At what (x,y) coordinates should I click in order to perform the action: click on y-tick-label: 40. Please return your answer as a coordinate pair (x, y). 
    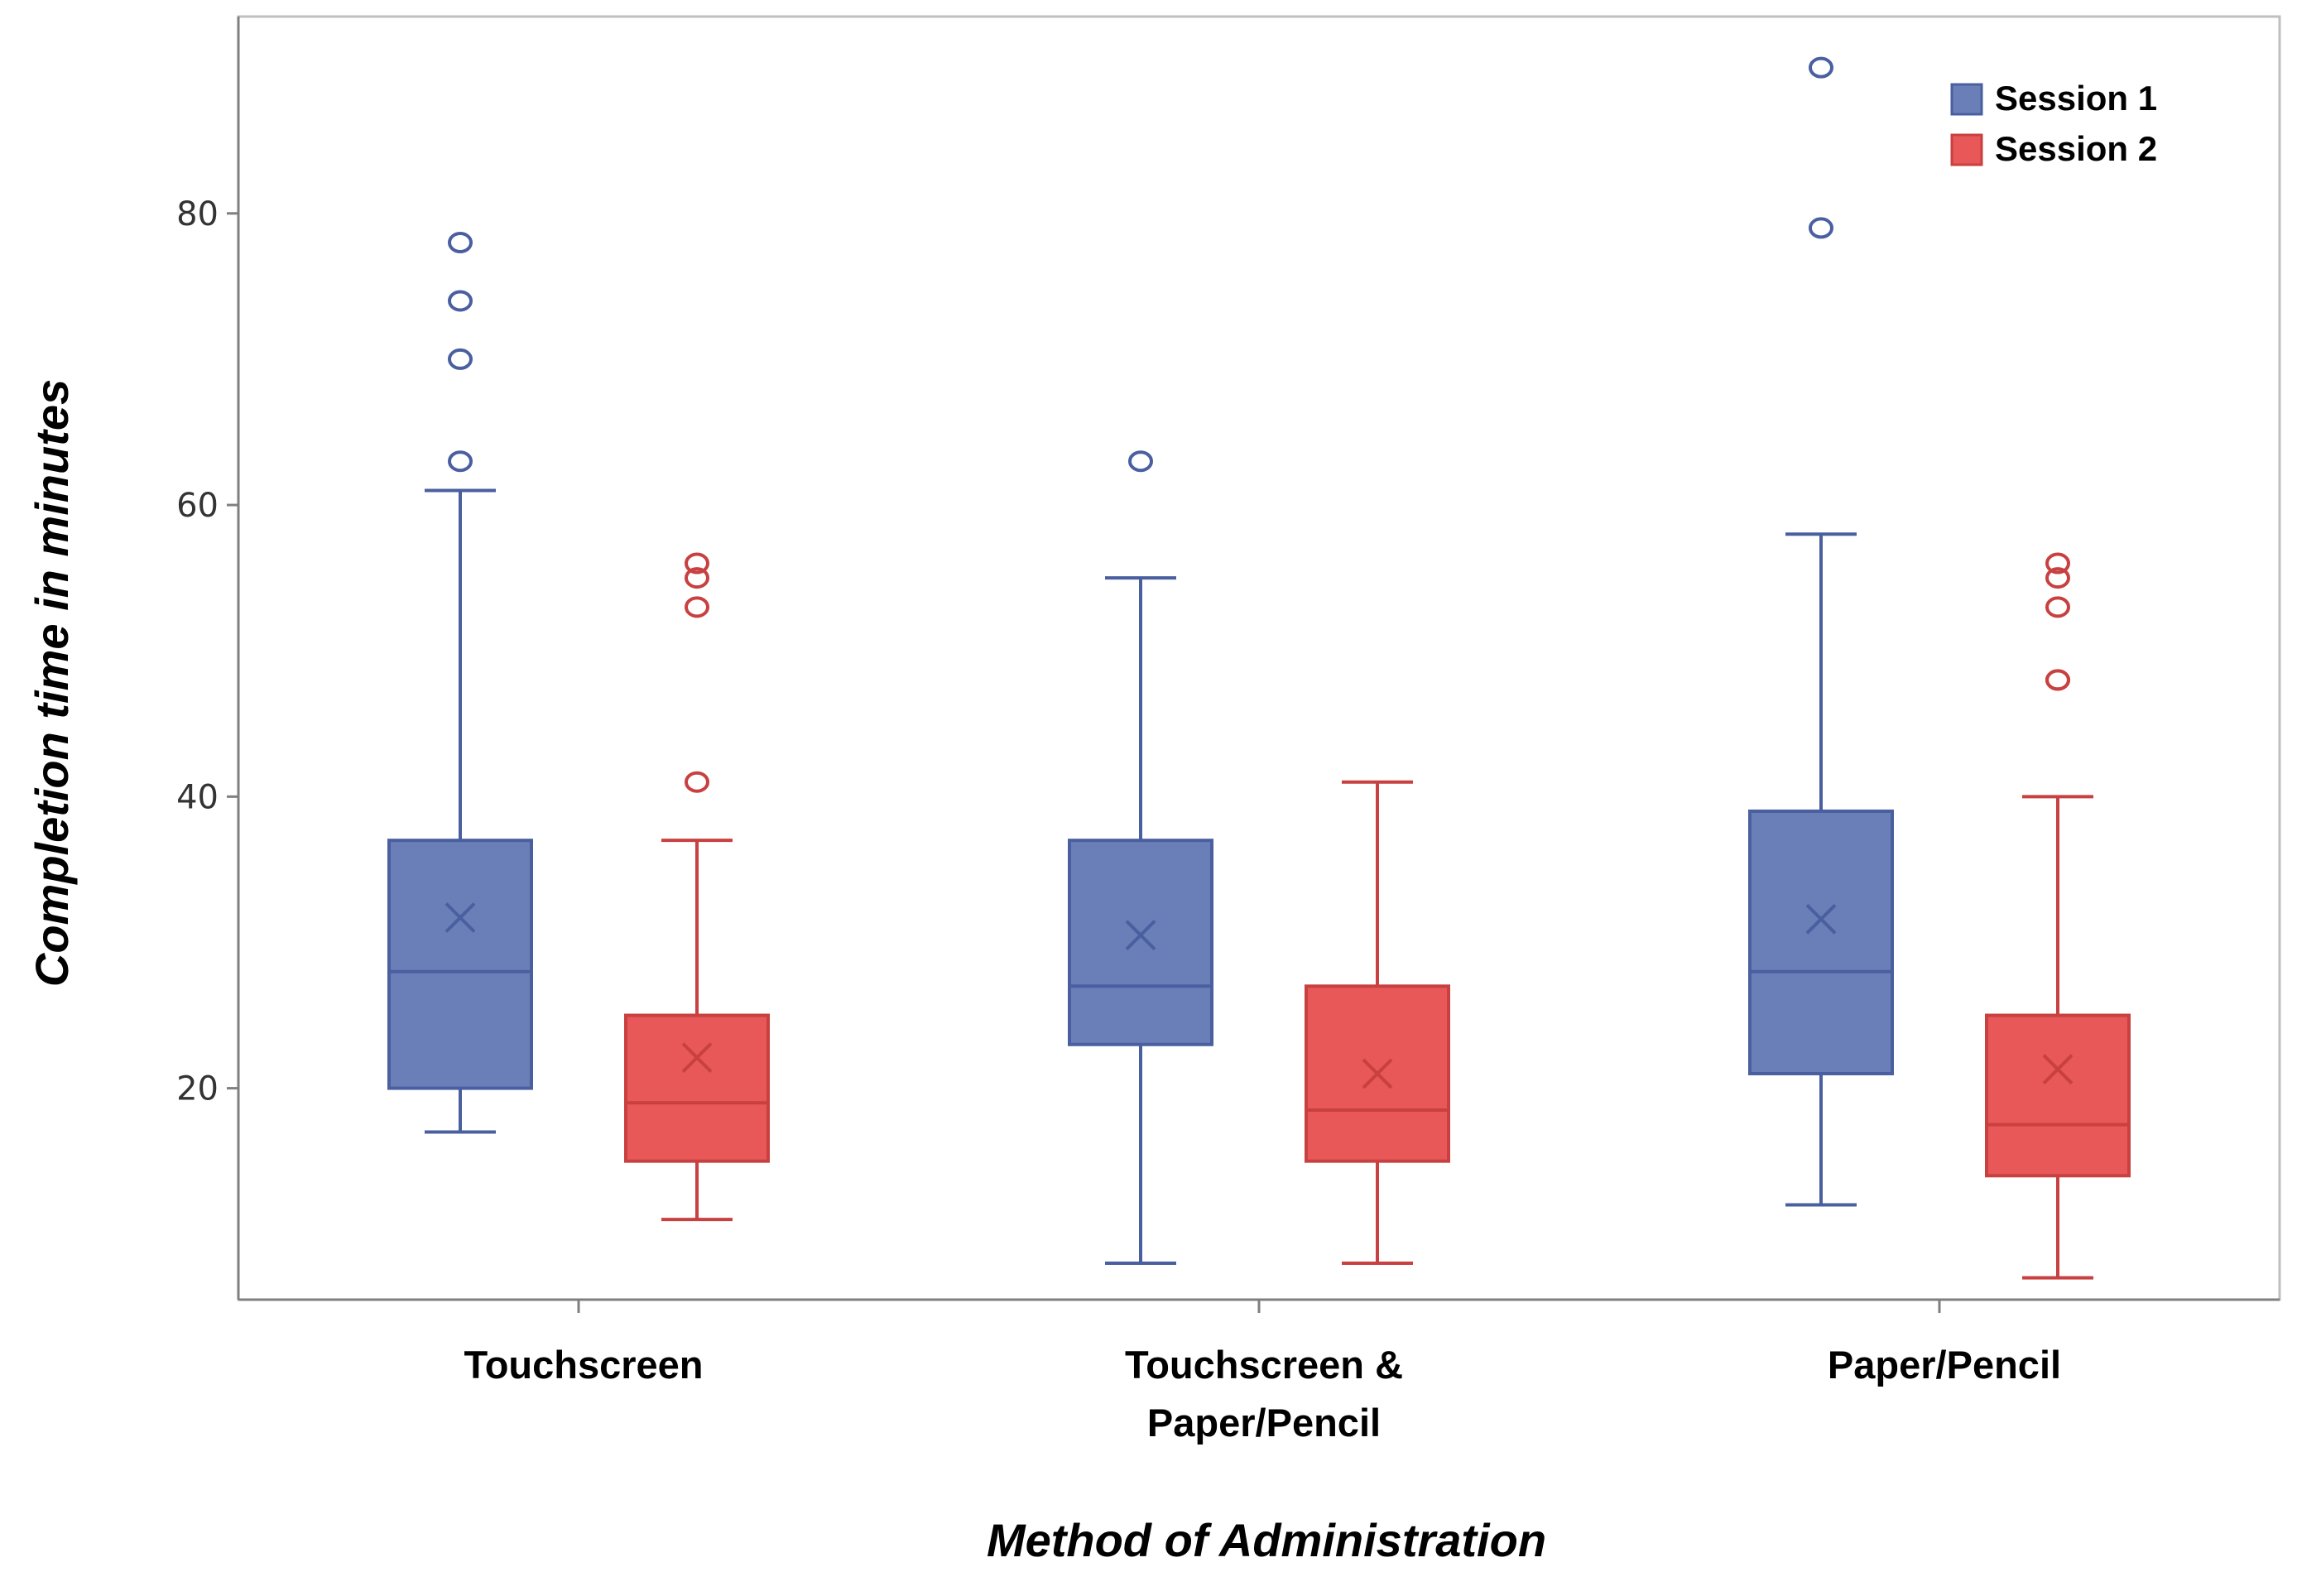
    Looking at the image, I should click on (197, 797).